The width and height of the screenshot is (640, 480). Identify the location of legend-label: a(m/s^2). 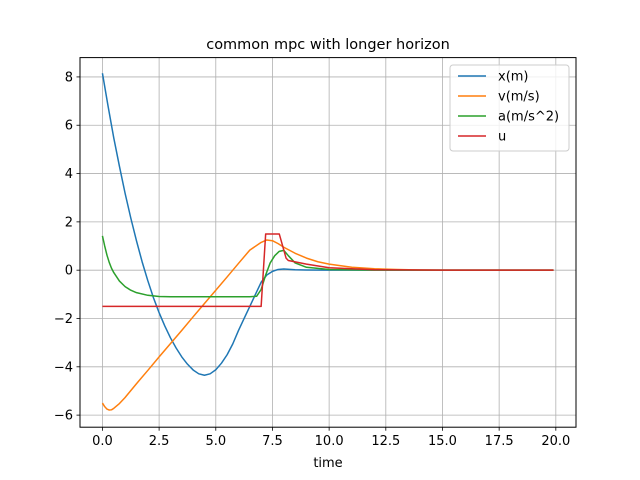
(528, 117).